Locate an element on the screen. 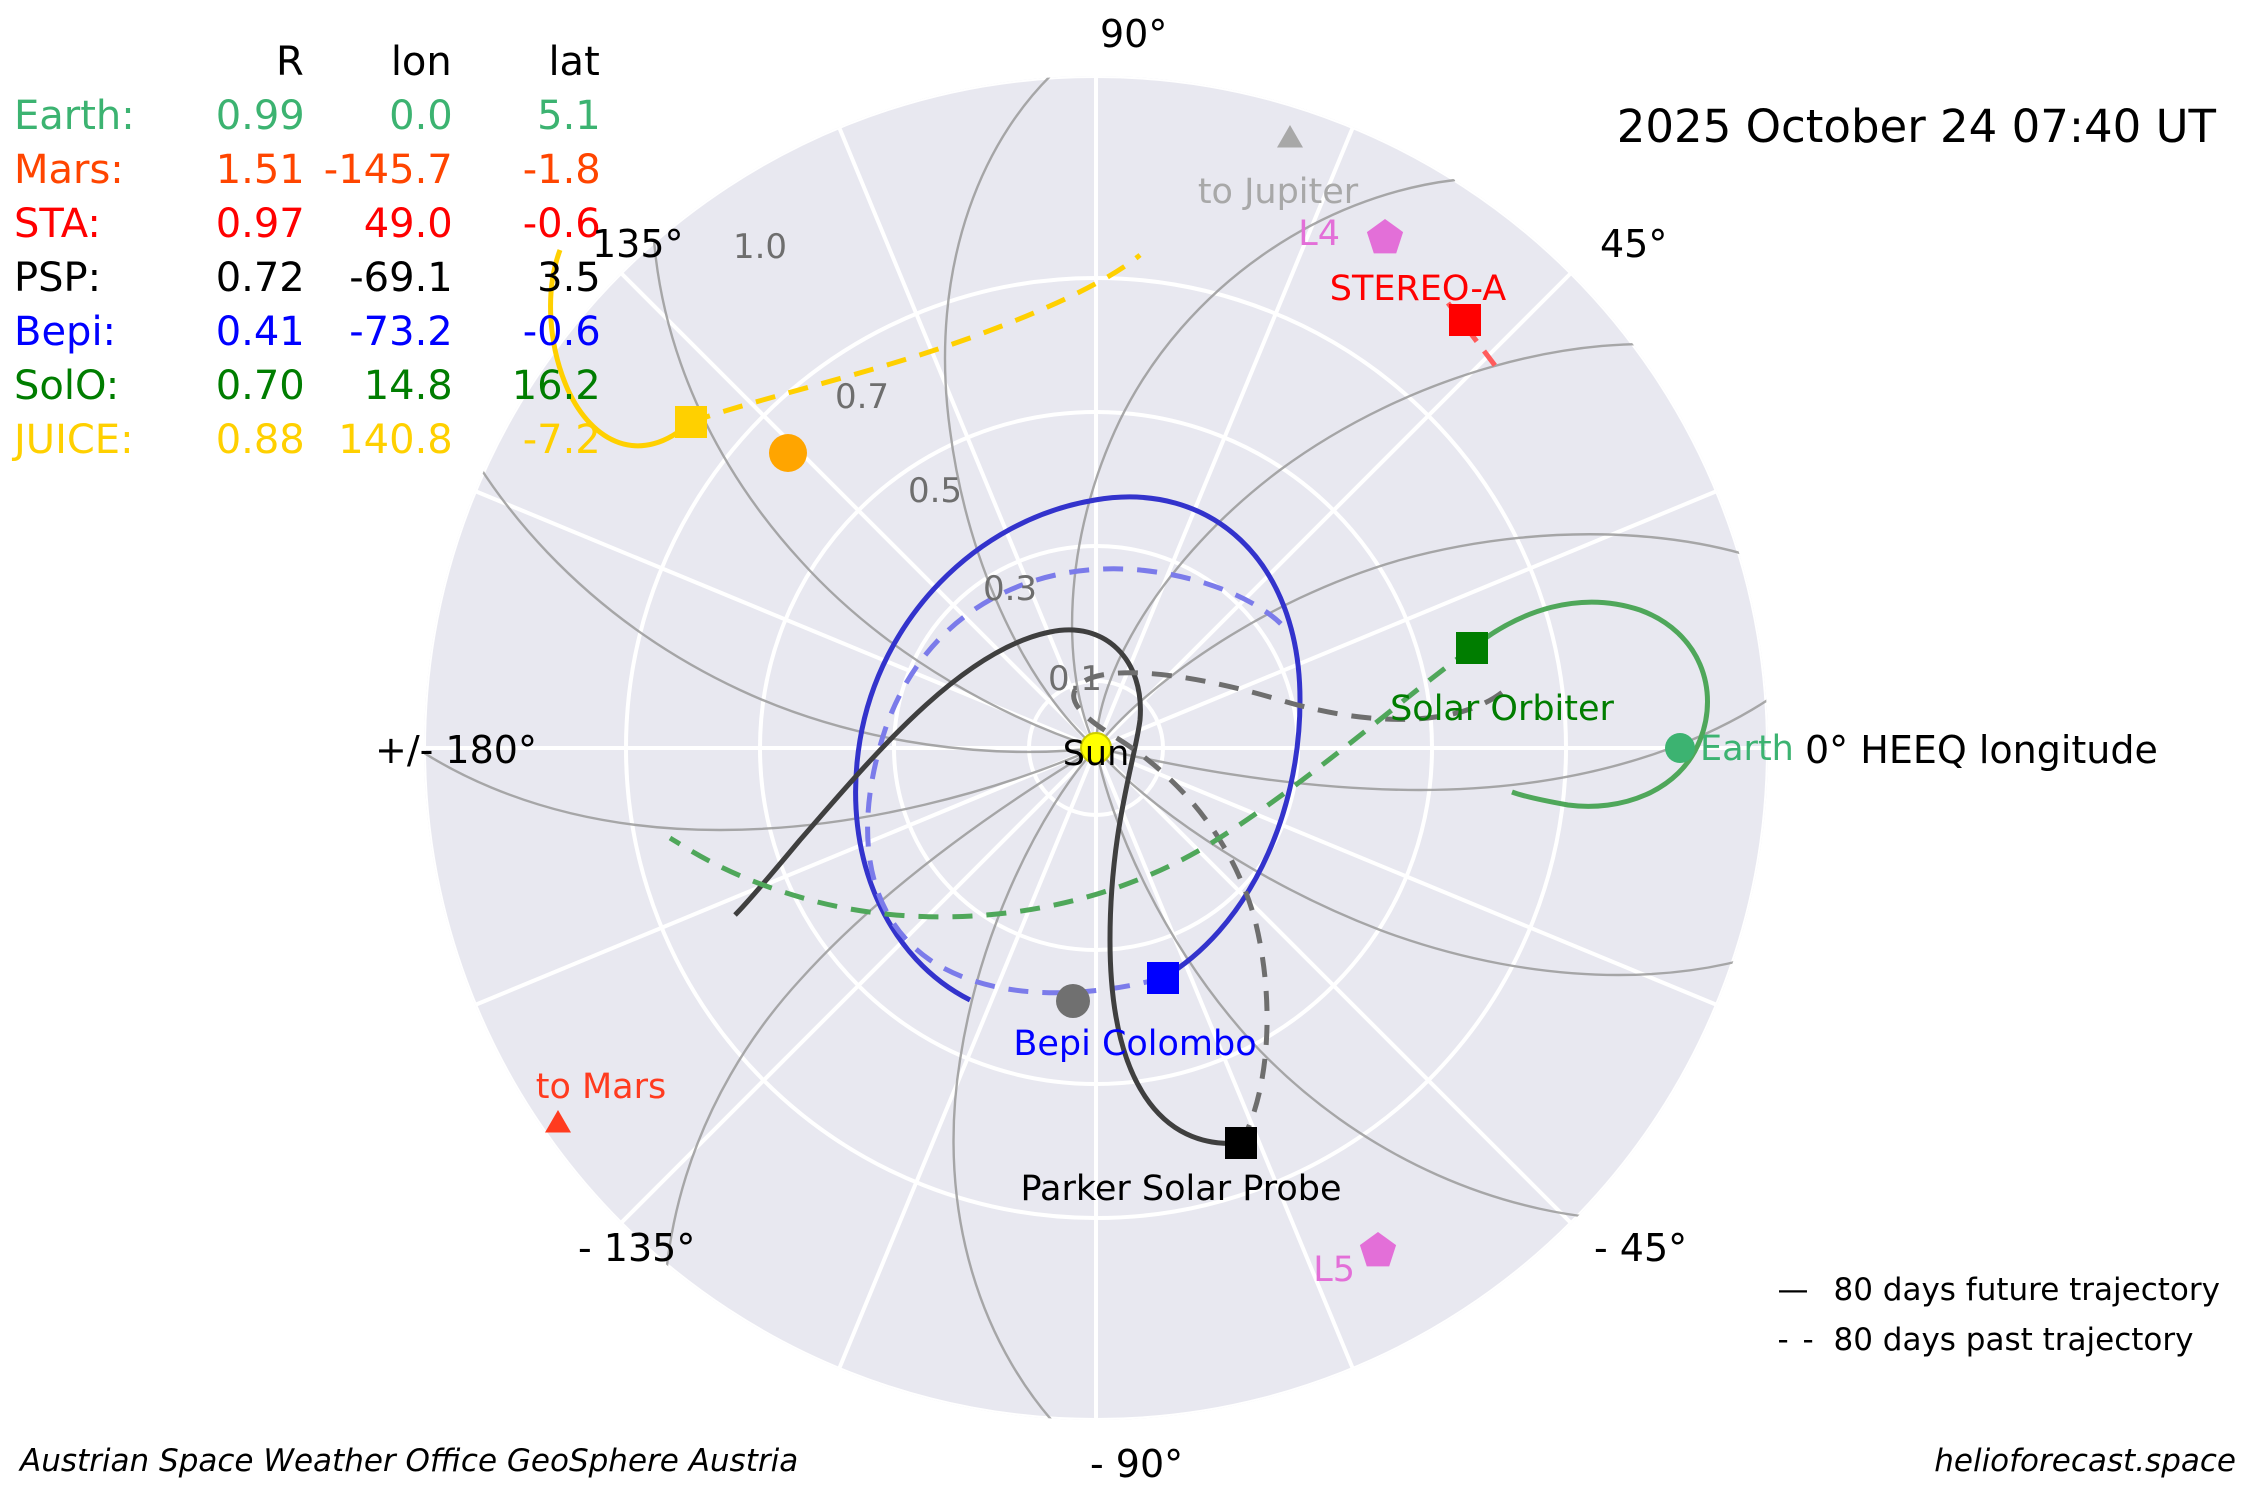 Image resolution: width=2250 pixels, height=1500 pixels. label-solar-orbiter: Solar Orbiter is located at coordinates (1502, 709).